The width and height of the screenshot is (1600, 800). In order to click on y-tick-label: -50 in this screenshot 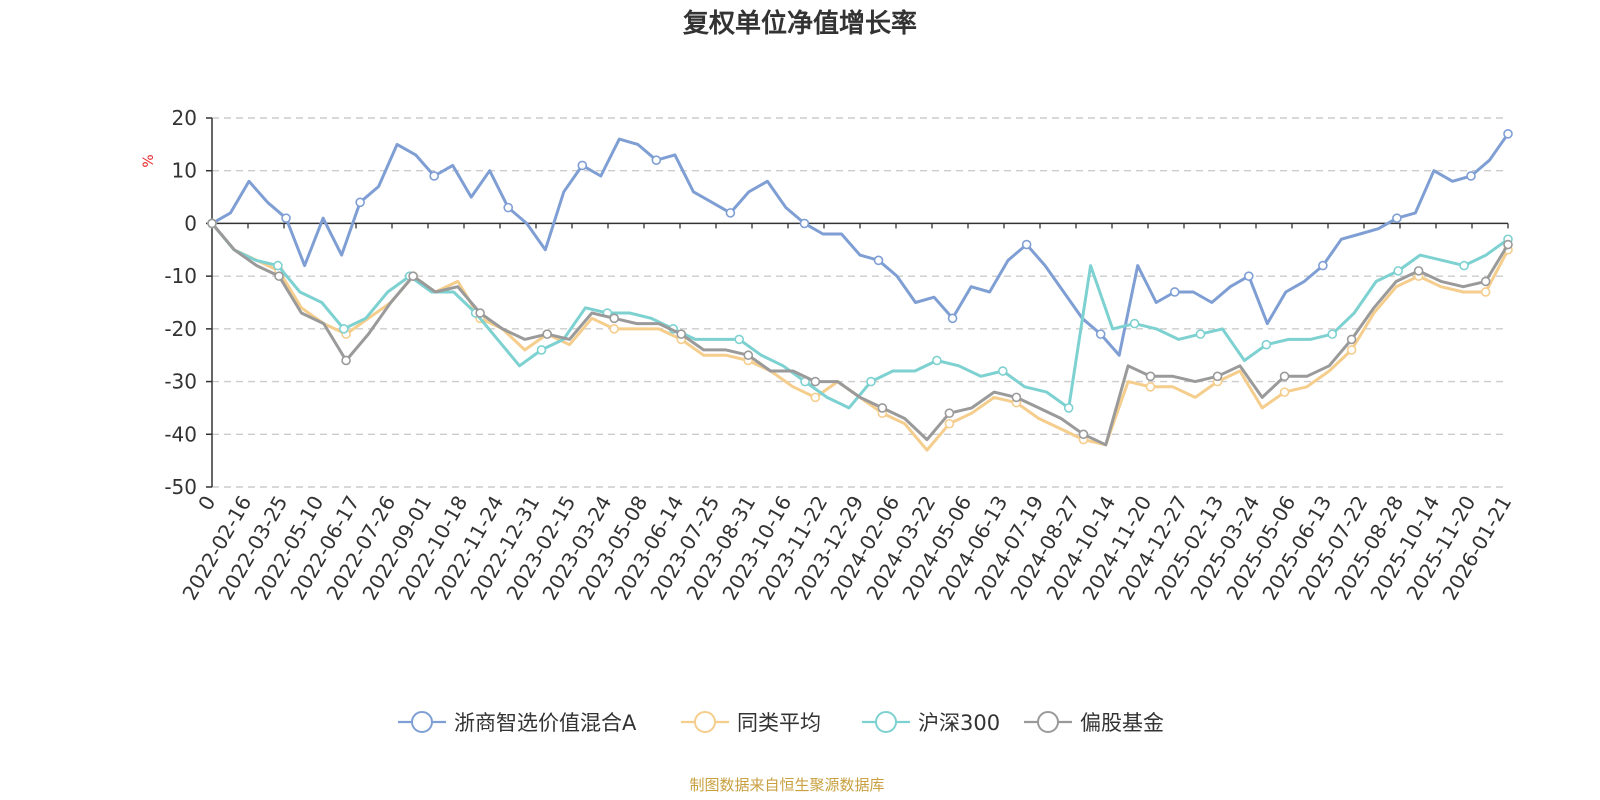, I will do `click(180, 487)`.